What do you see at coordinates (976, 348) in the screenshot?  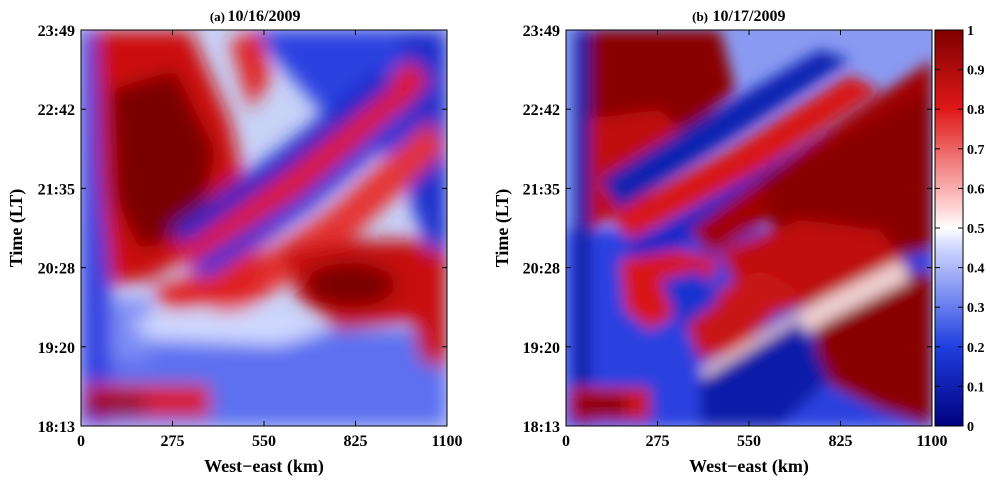 I see `colorbar-tick-label: 0.2` at bounding box center [976, 348].